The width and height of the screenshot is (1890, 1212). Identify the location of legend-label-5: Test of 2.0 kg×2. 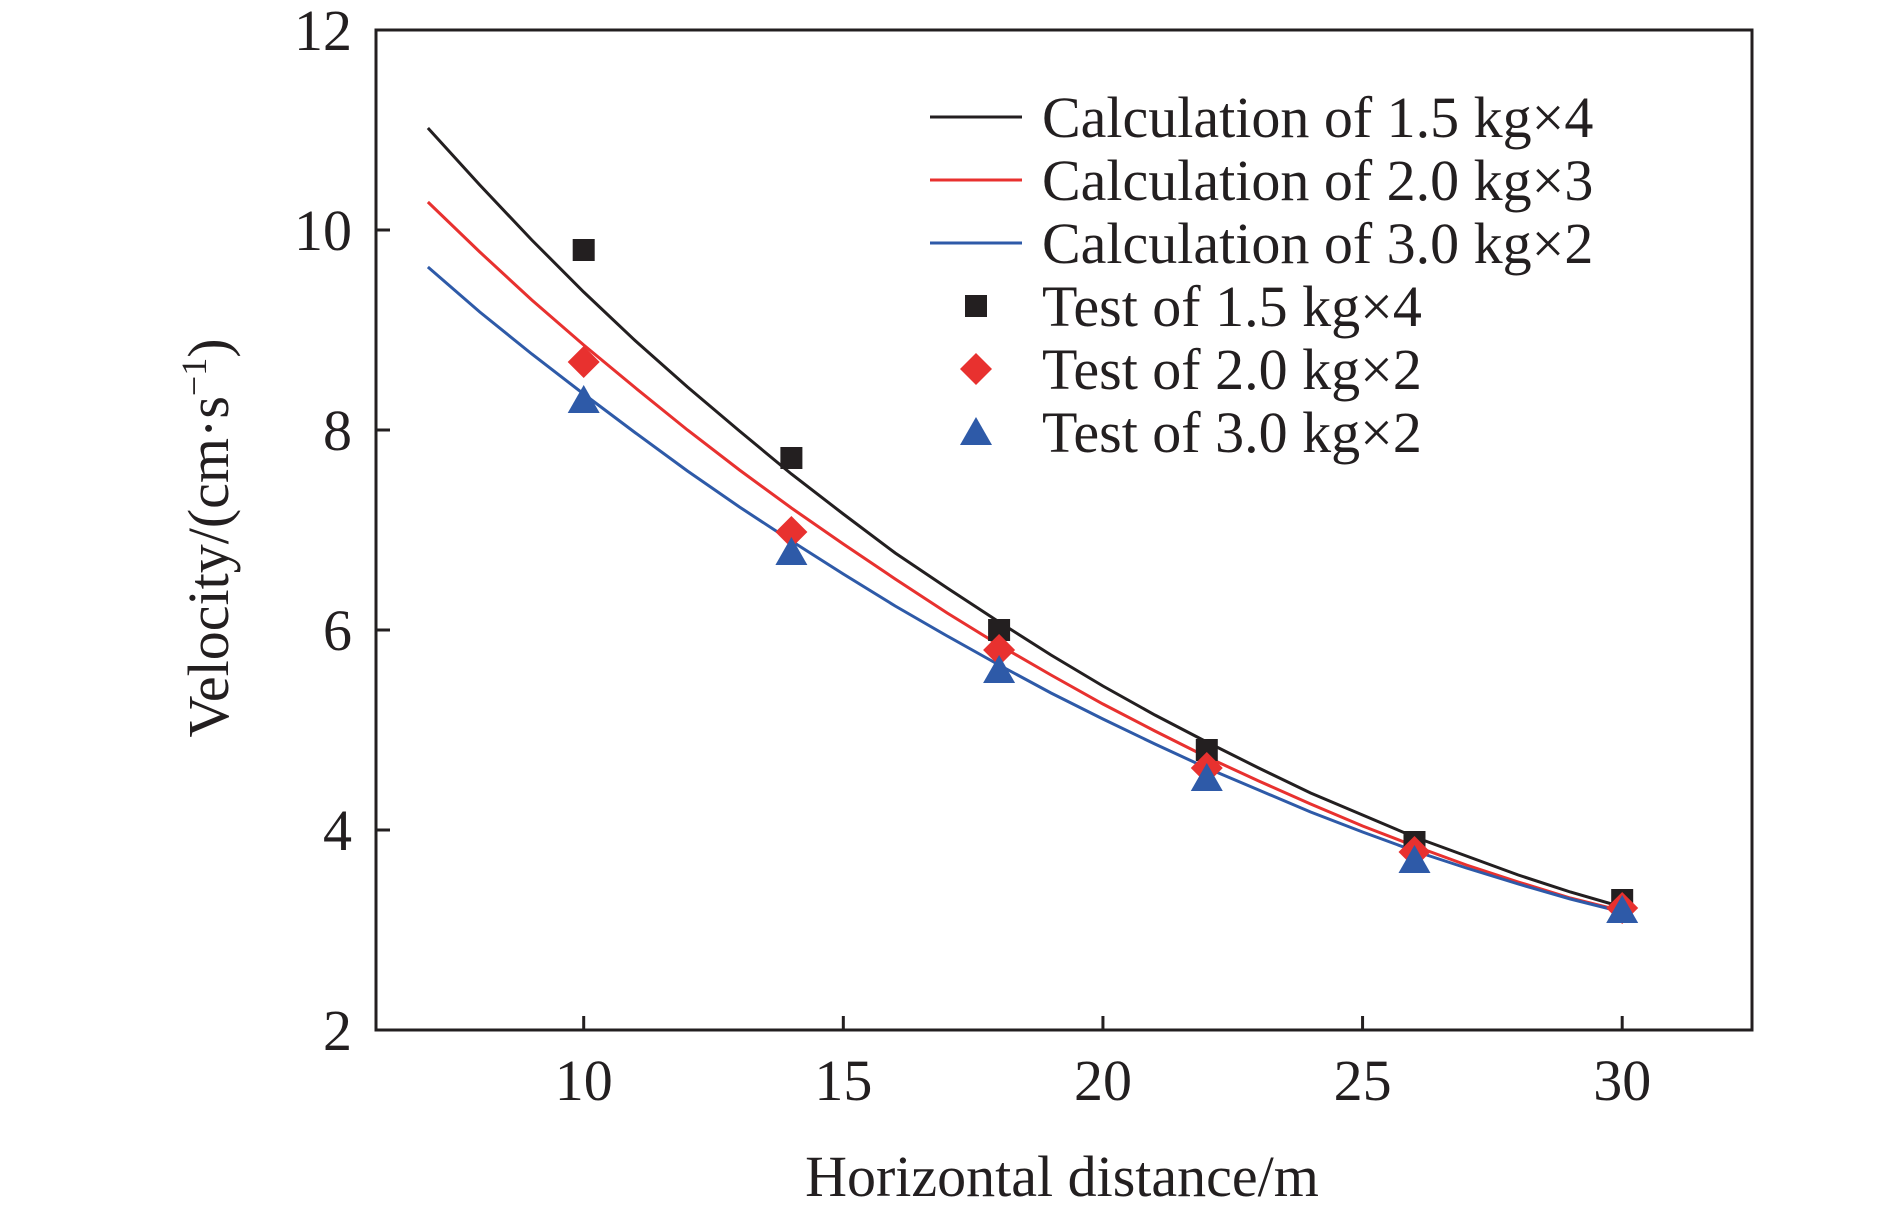
(1232, 369).